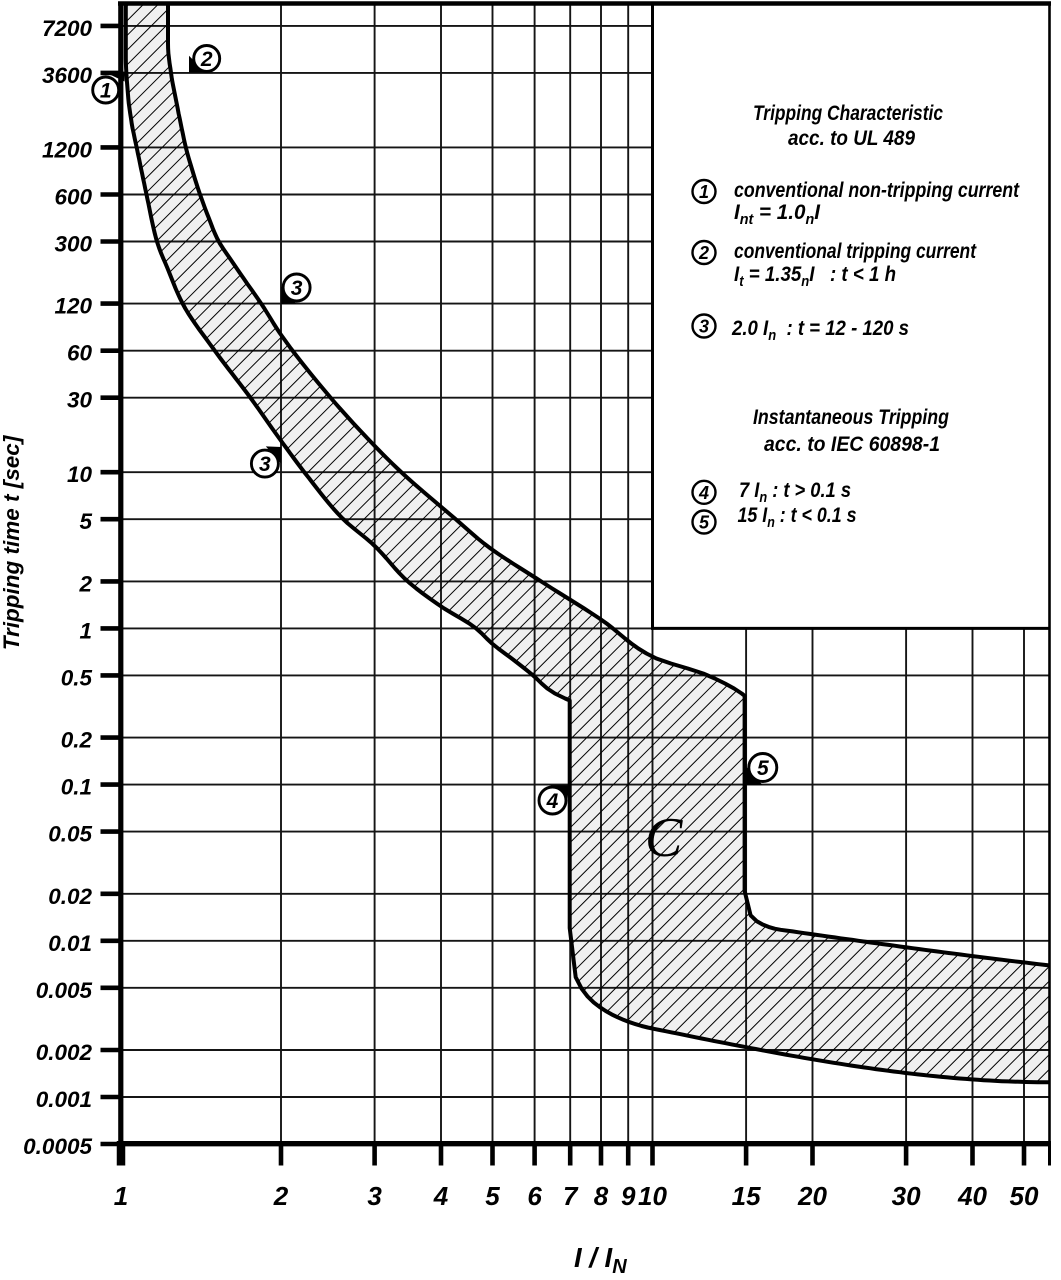 This screenshot has height=1280, width=1061. Describe the element at coordinates (64, 990) in the screenshot. I see `svg-text: 0.005` at that location.